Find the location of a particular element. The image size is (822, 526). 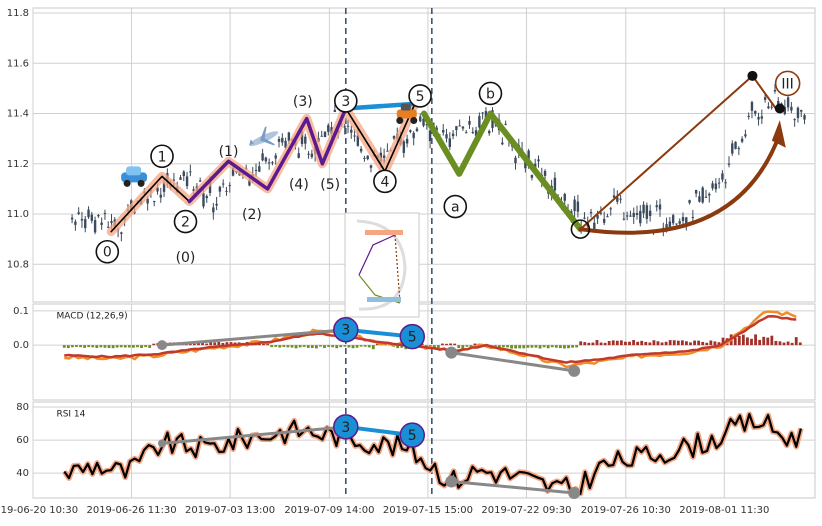

y-tick-price-1: 11.0 is located at coordinates (18, 214).